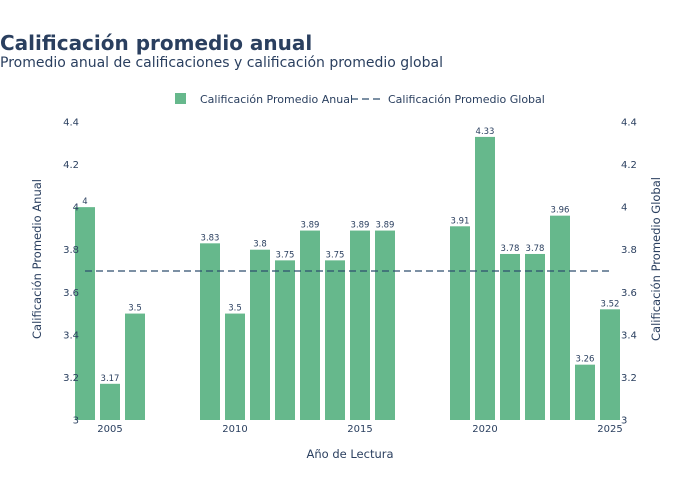  What do you see at coordinates (84, 202) in the screenshot?
I see `bar-value-label: 4` at bounding box center [84, 202].